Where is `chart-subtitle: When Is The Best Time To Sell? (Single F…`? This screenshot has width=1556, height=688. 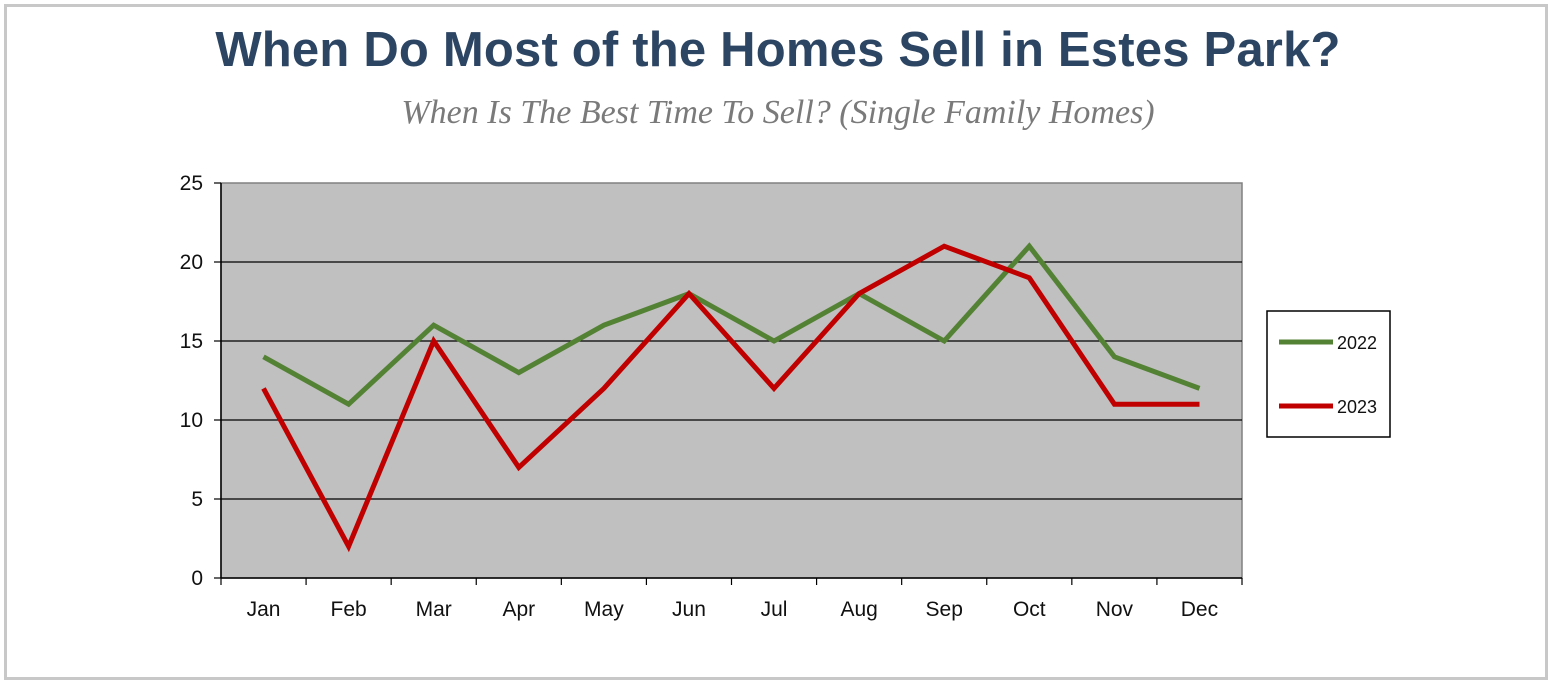 chart-subtitle: When Is The Best Time To Sell? (Single F… is located at coordinates (778, 112).